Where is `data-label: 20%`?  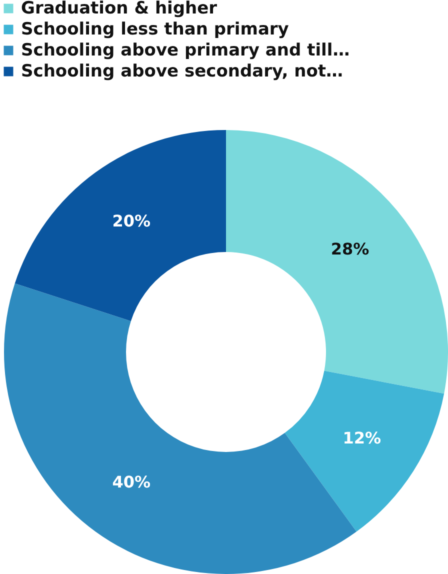 data-label: 20% is located at coordinates (131, 221).